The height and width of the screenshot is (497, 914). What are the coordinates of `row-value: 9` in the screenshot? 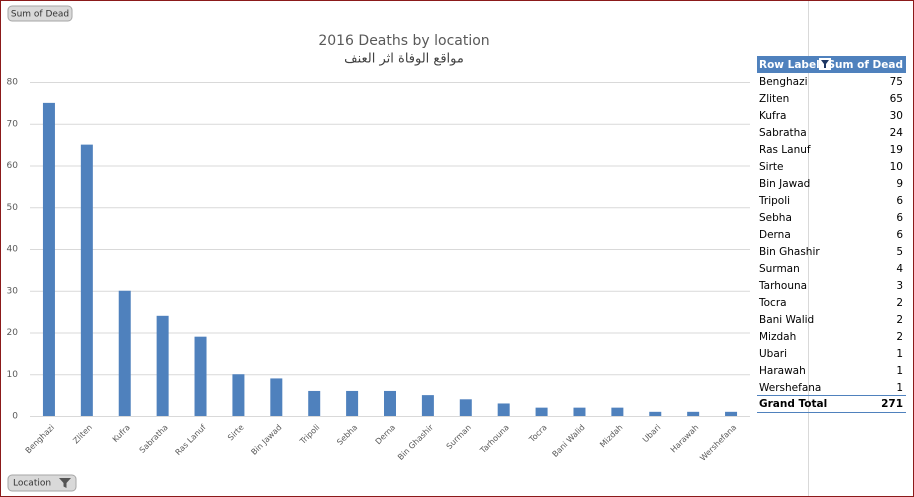 It's located at (899, 184).